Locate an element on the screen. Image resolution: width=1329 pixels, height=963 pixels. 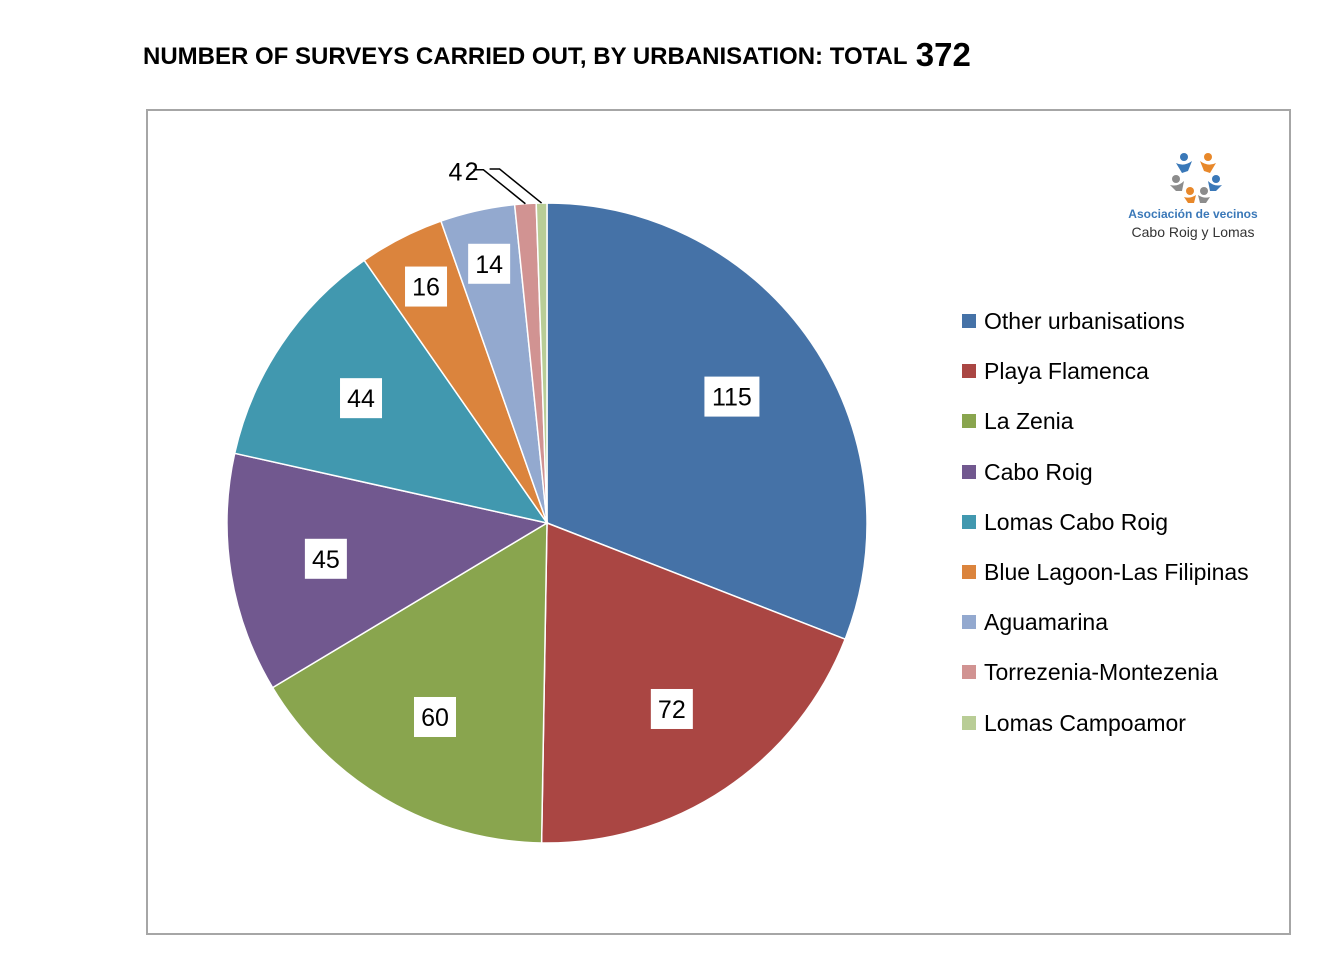
legend-label: Blue Lagoon-Las Filipinas is located at coordinates (1116, 572).